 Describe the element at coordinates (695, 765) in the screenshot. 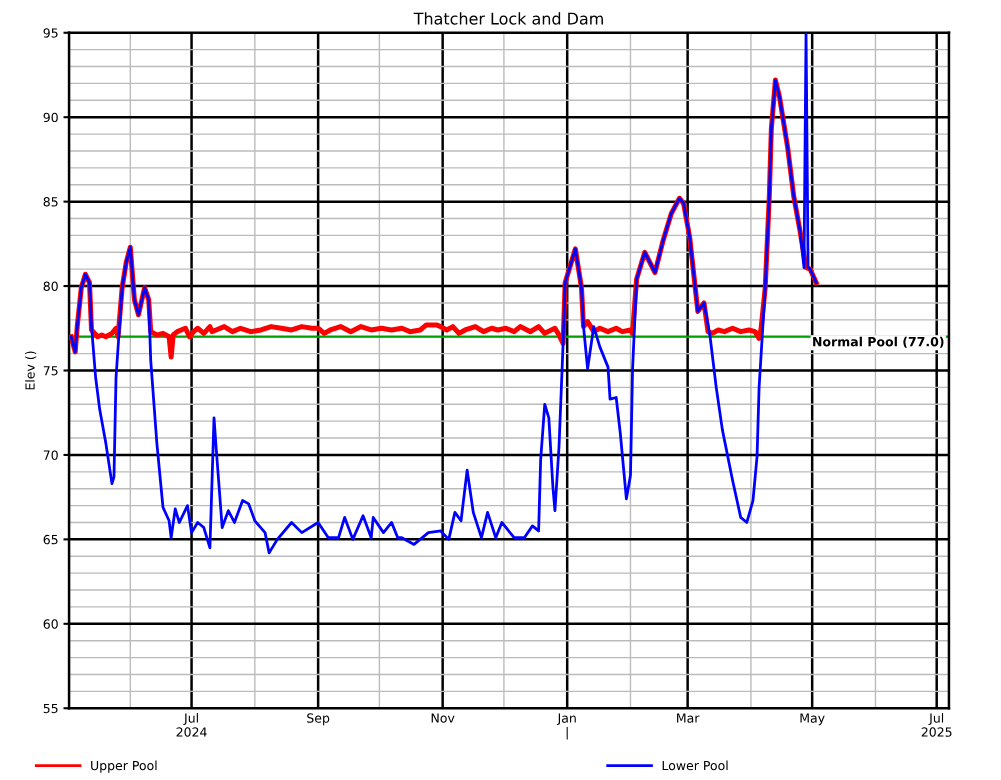

I see `legend-label: Lower Pool` at that location.